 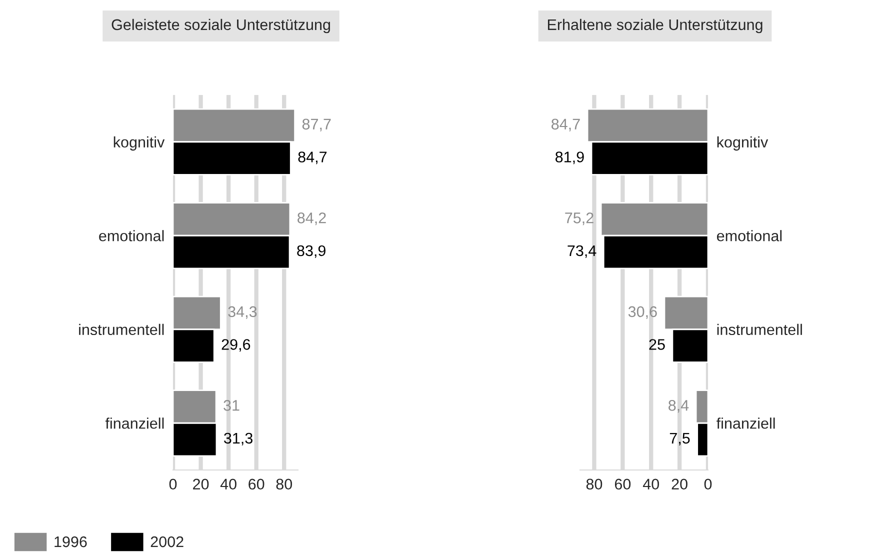 What do you see at coordinates (678, 406) in the screenshot?
I see `data-label: 8,4` at bounding box center [678, 406].